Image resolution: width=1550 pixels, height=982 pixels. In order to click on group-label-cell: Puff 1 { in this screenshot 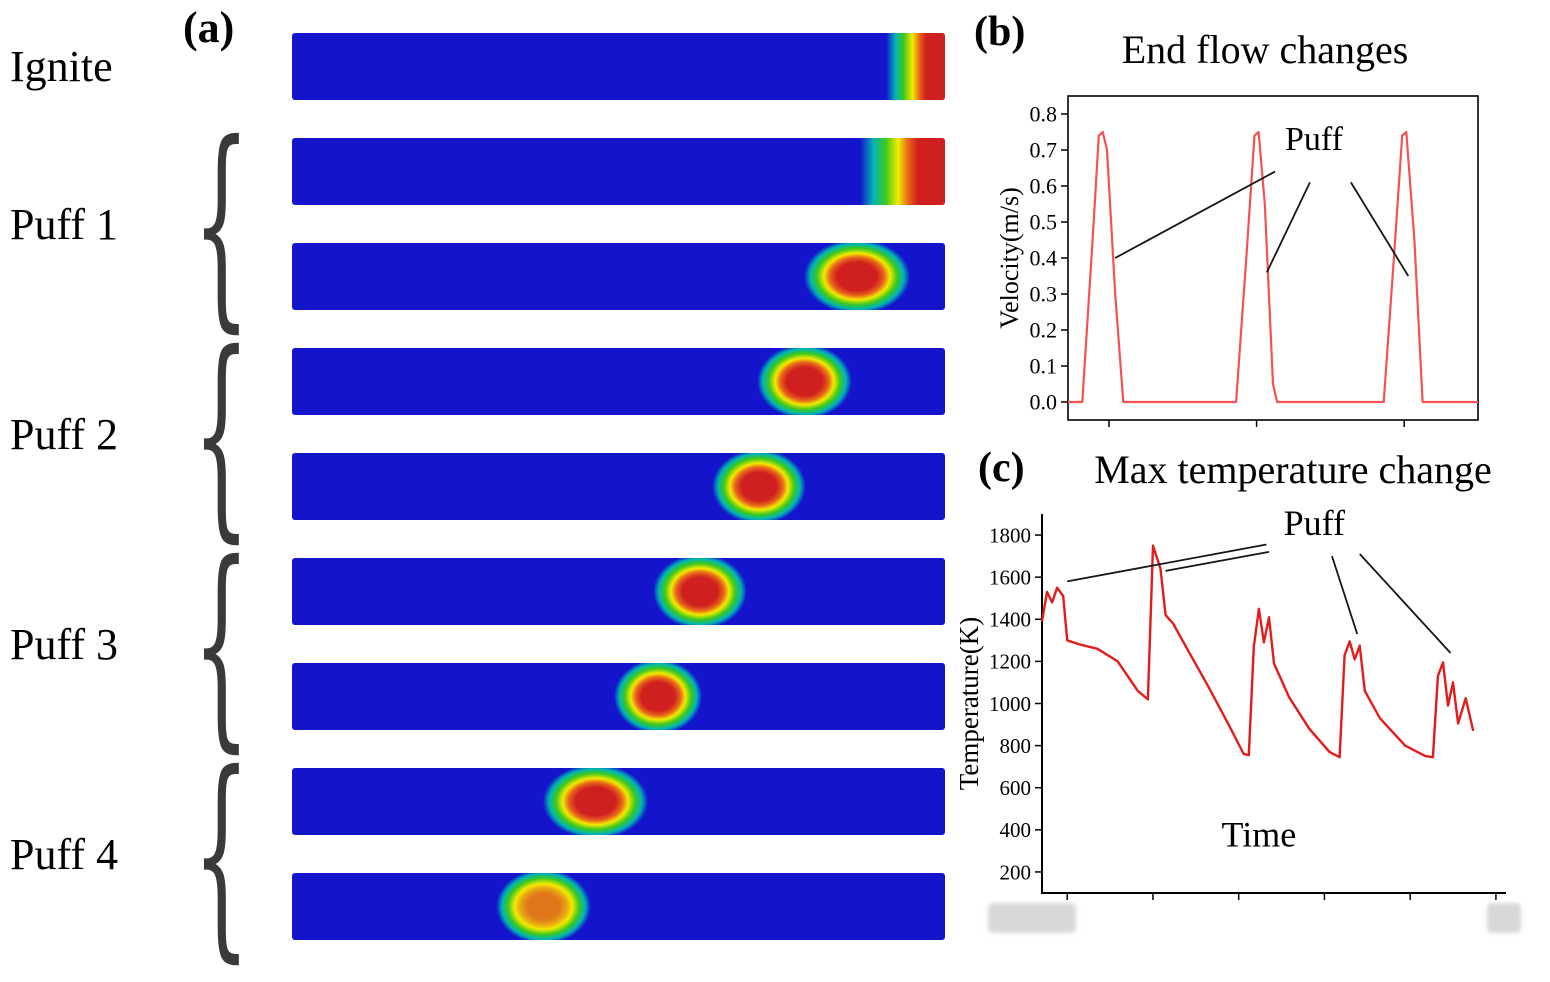, I will do `click(146, 223)`.